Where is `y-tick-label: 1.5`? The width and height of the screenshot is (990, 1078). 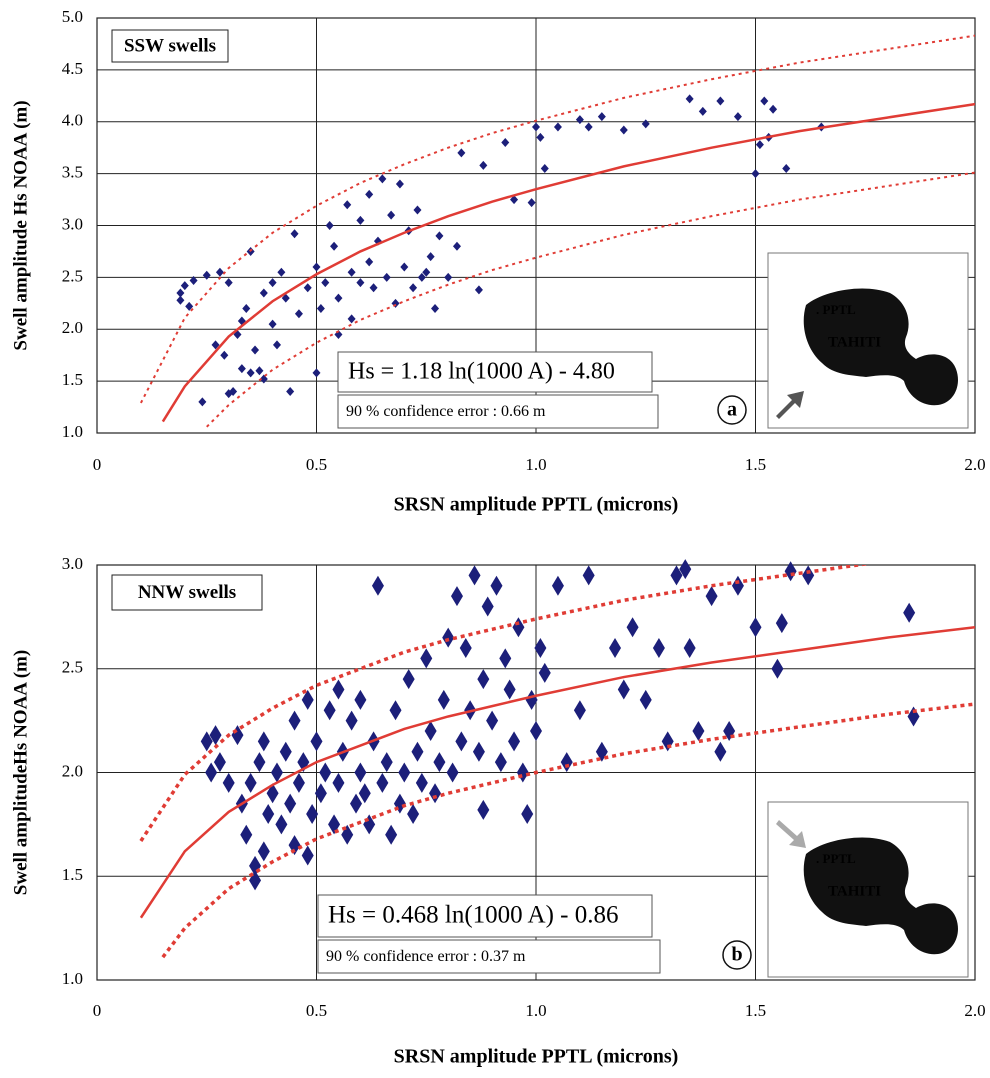 y-tick-label: 1.5 is located at coordinates (72, 379).